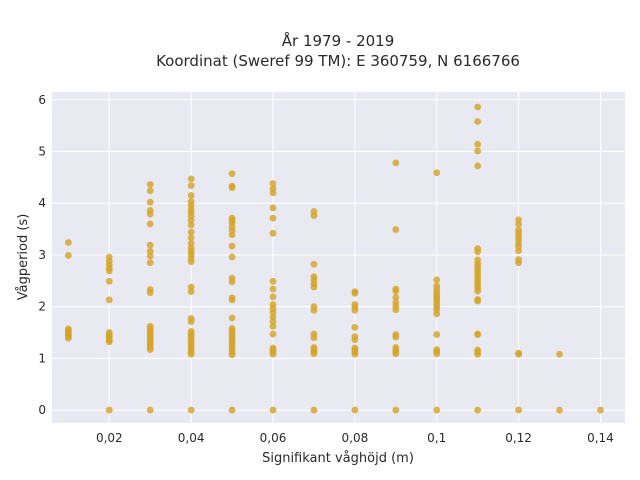 Image resolution: width=640 pixels, height=480 pixels. Describe the element at coordinates (42, 203) in the screenshot. I see `y-tick-label: 4` at that location.